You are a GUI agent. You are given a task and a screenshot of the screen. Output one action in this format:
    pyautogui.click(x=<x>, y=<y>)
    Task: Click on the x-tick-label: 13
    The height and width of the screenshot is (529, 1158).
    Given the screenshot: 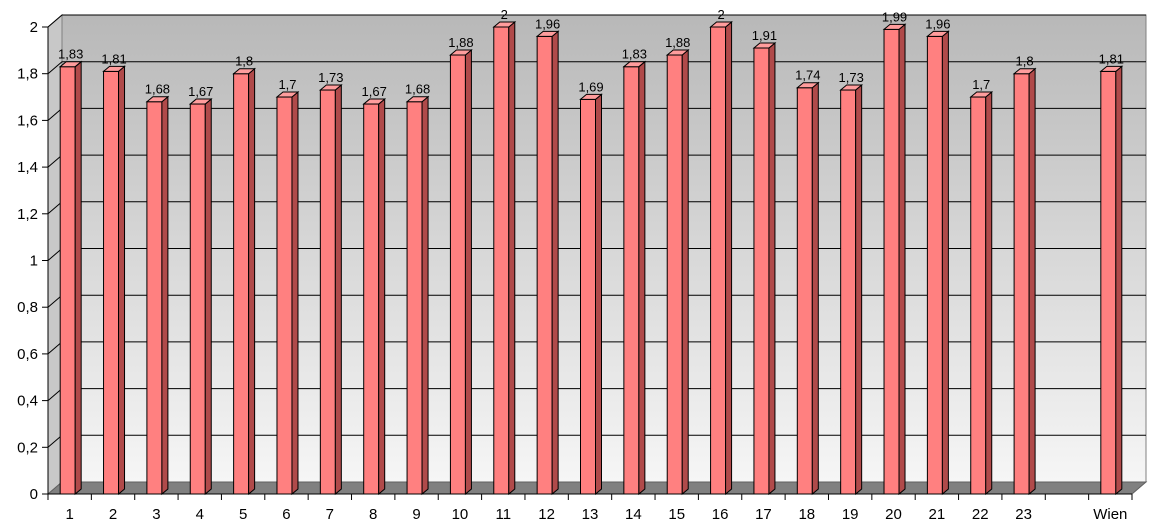 What is the action you would take?
    pyautogui.click(x=590, y=514)
    